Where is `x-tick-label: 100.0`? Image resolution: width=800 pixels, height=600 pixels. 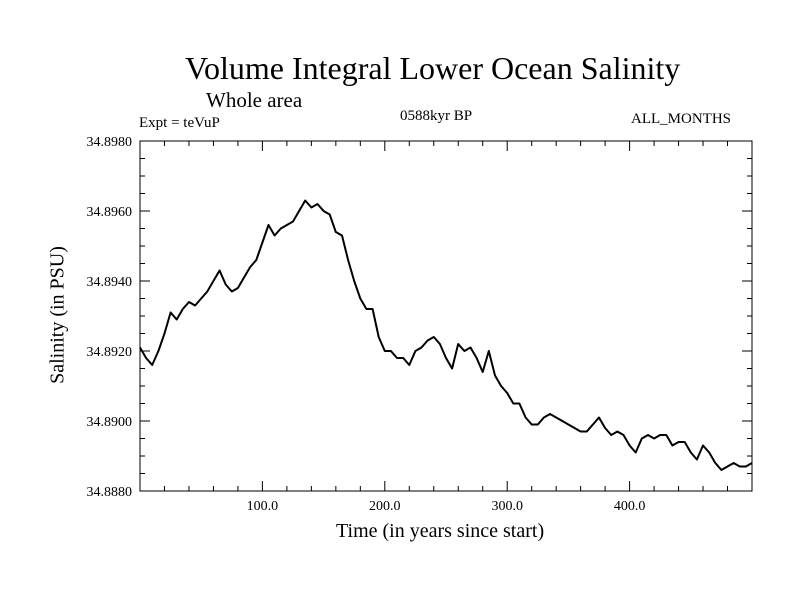
x-tick-label: 100.0 is located at coordinates (263, 506).